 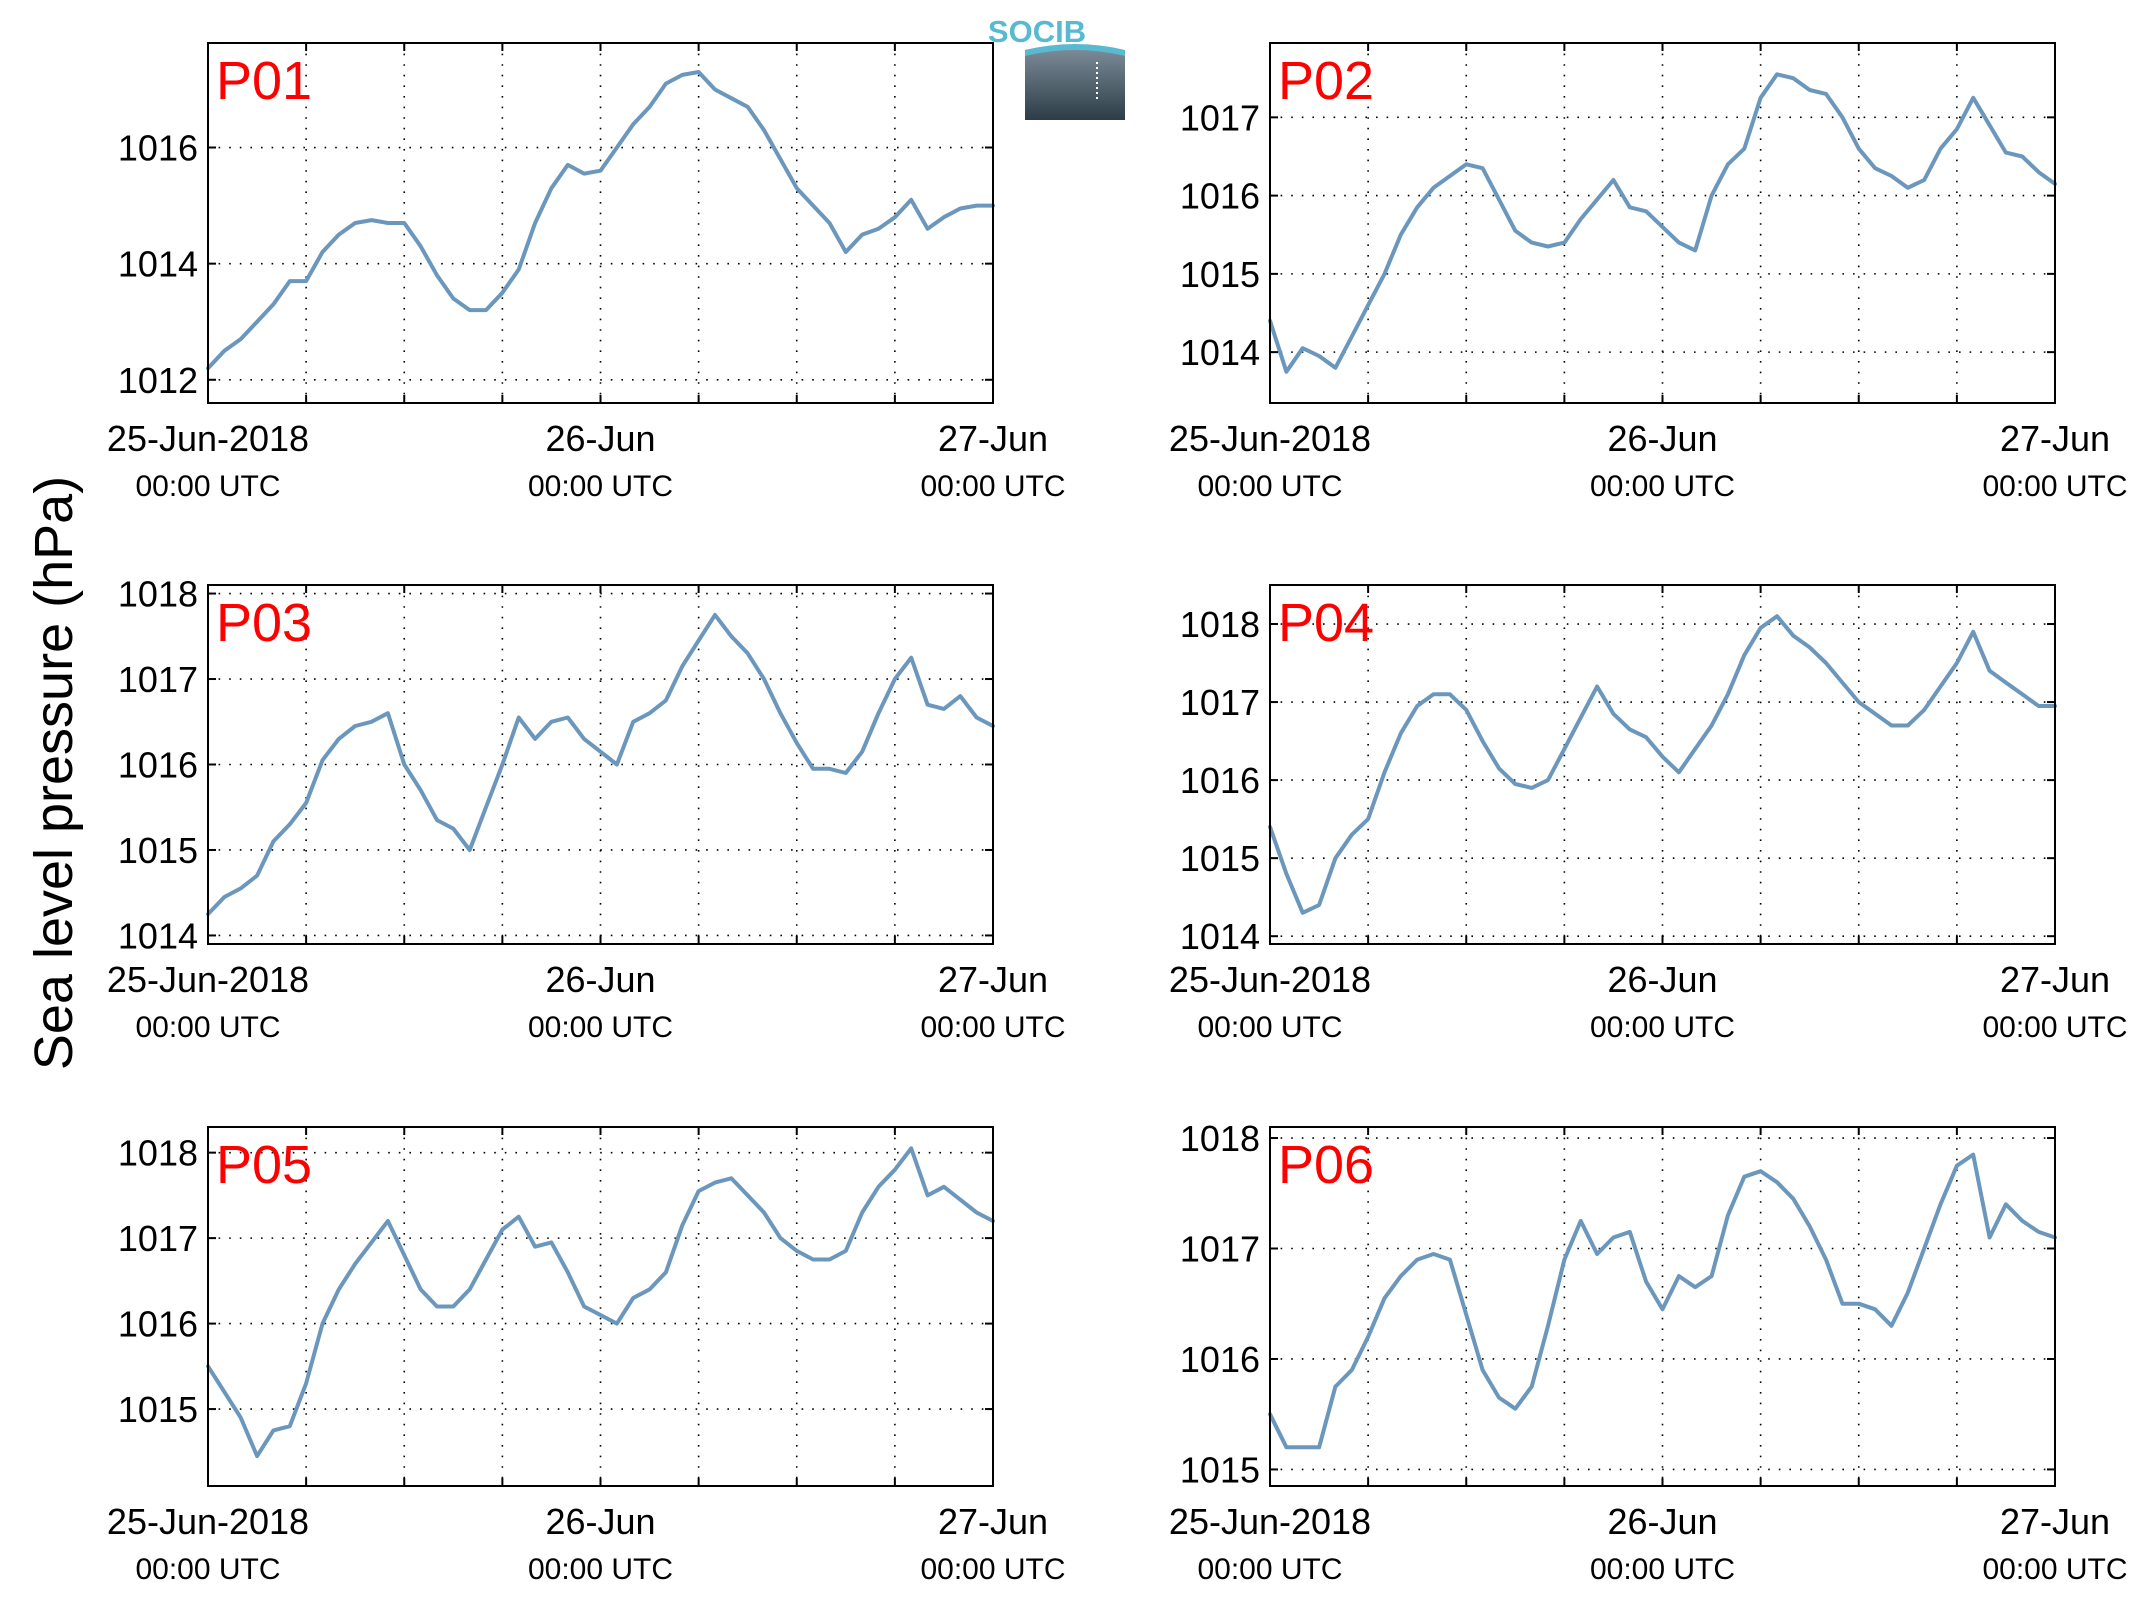 I want to click on x-tick-label-date: 27-Jun, so click(x=993, y=438).